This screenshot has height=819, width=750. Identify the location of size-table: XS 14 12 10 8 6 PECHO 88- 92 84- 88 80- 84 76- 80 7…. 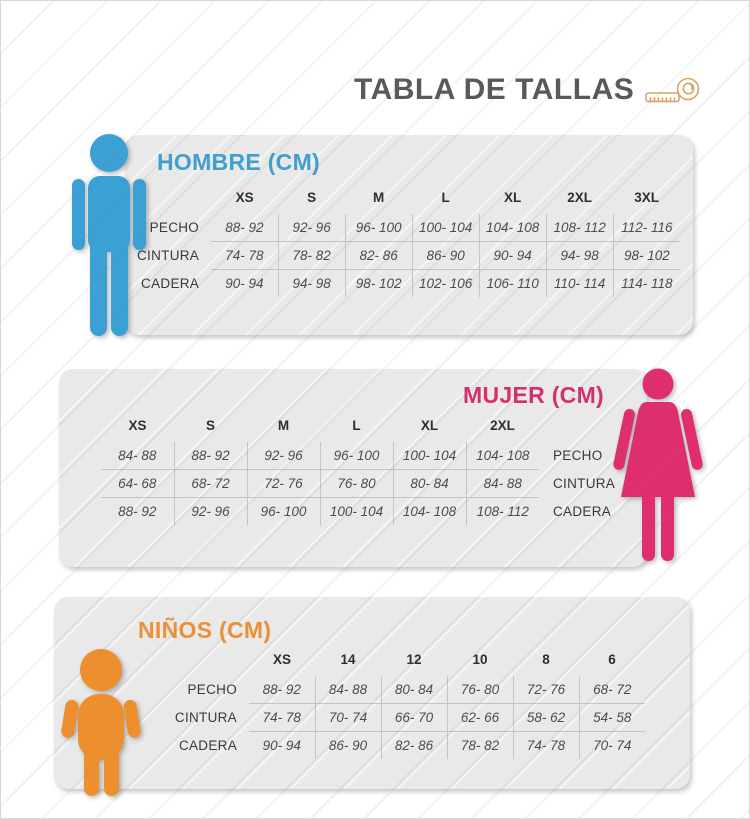
(402, 704).